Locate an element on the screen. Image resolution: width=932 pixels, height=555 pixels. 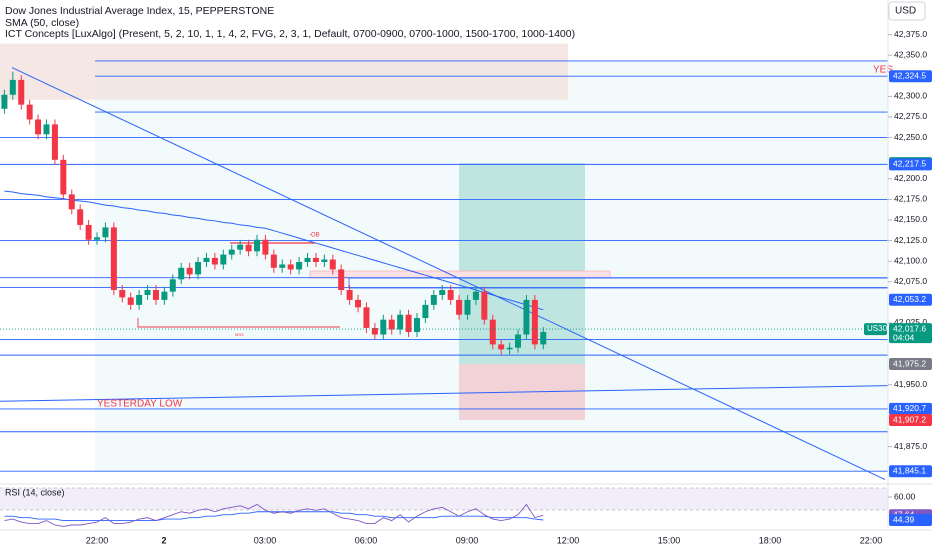
fvg-box is located at coordinates (460, 274).